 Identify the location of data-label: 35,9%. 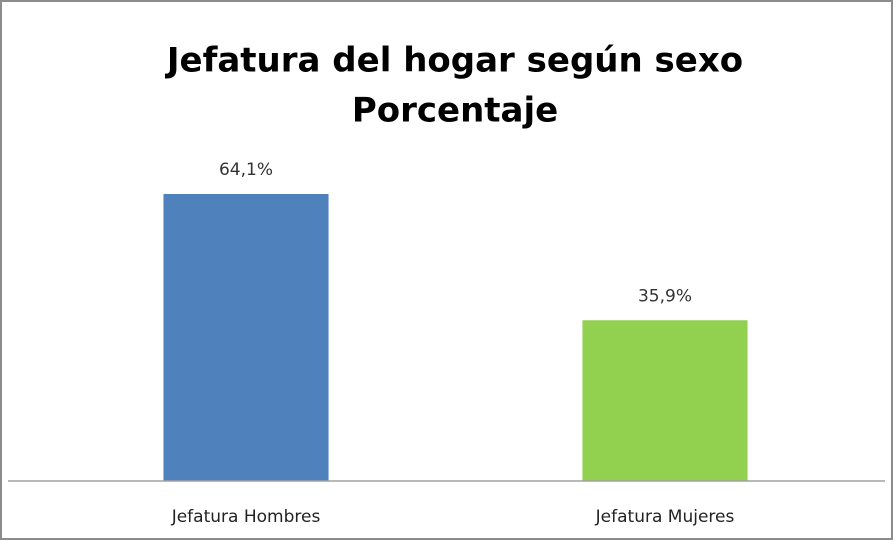
(665, 296).